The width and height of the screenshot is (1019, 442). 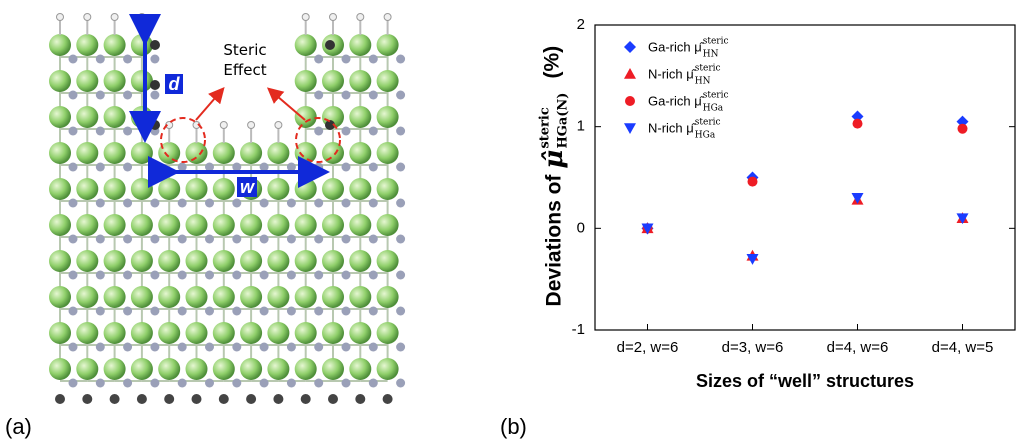 What do you see at coordinates (175, 84) in the screenshot?
I see `d-label: d` at bounding box center [175, 84].